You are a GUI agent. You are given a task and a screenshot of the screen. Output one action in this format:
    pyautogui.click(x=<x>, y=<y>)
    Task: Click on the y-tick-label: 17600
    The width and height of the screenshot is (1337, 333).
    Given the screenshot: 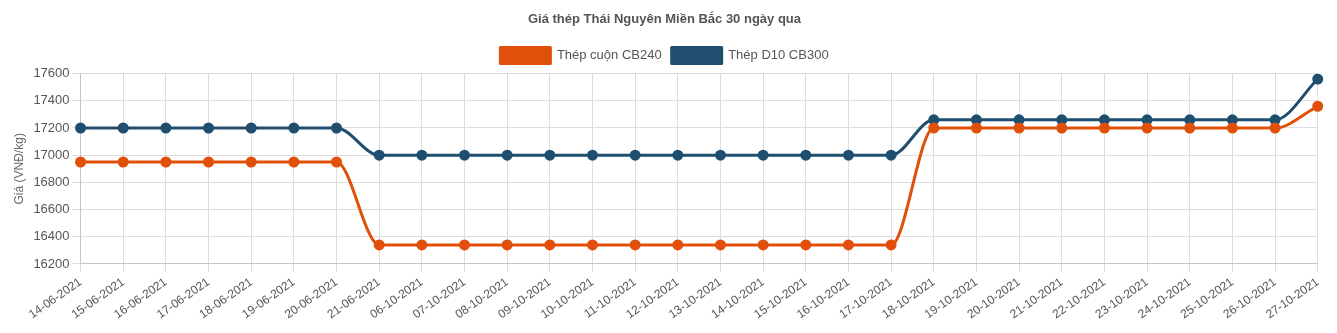 What is the action you would take?
    pyautogui.click(x=51, y=73)
    